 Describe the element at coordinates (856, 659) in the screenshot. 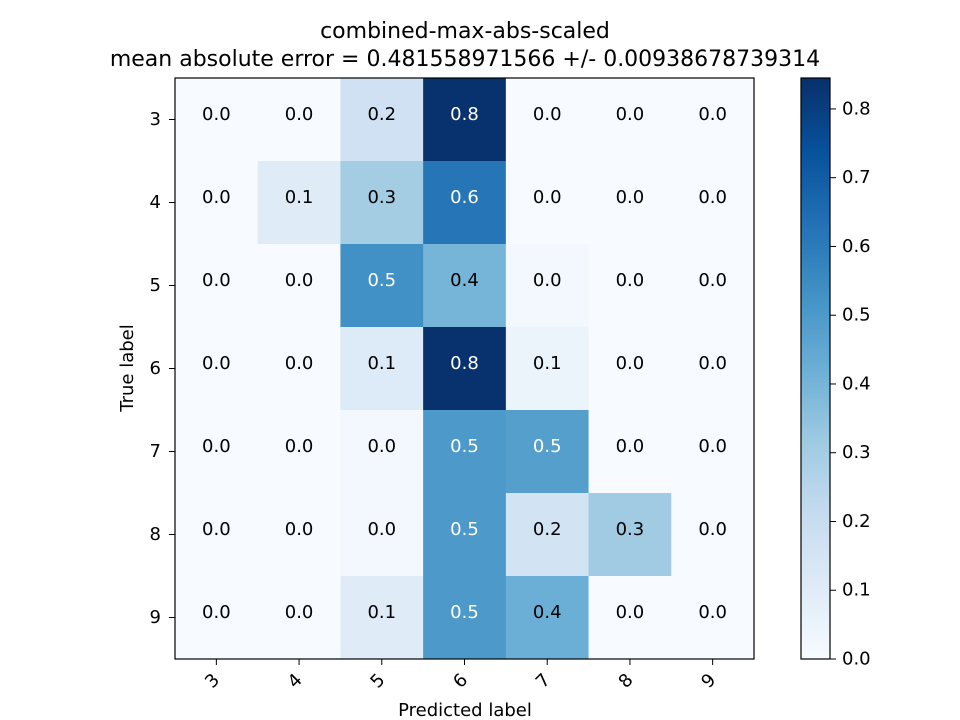

I see `colorbar-tick-label: 0.0` at that location.